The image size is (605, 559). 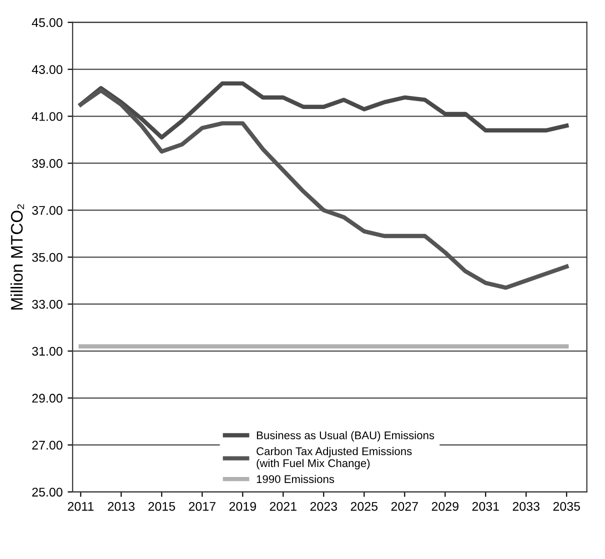 I want to click on x-tick-label: 2011, so click(x=81, y=506).